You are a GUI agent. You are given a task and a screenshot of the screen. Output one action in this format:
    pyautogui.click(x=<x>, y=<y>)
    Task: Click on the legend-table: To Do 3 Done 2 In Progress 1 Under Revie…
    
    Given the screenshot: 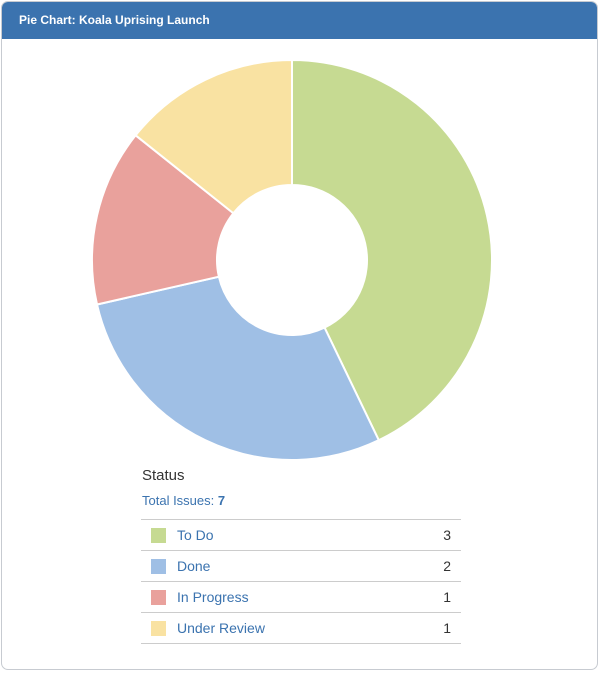 What is the action you would take?
    pyautogui.click(x=301, y=581)
    